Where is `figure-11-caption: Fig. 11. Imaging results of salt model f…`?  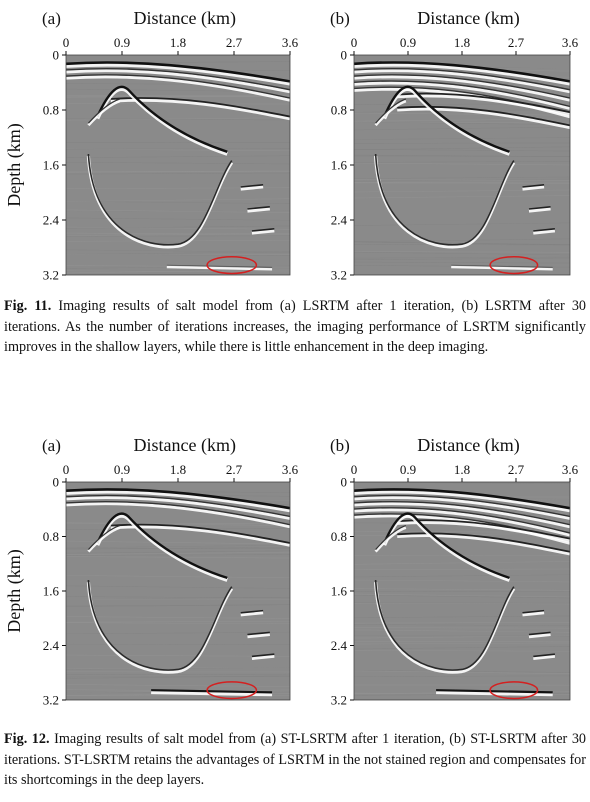 figure-11-caption: Fig. 11. Imaging results of salt model f… is located at coordinates (295, 327).